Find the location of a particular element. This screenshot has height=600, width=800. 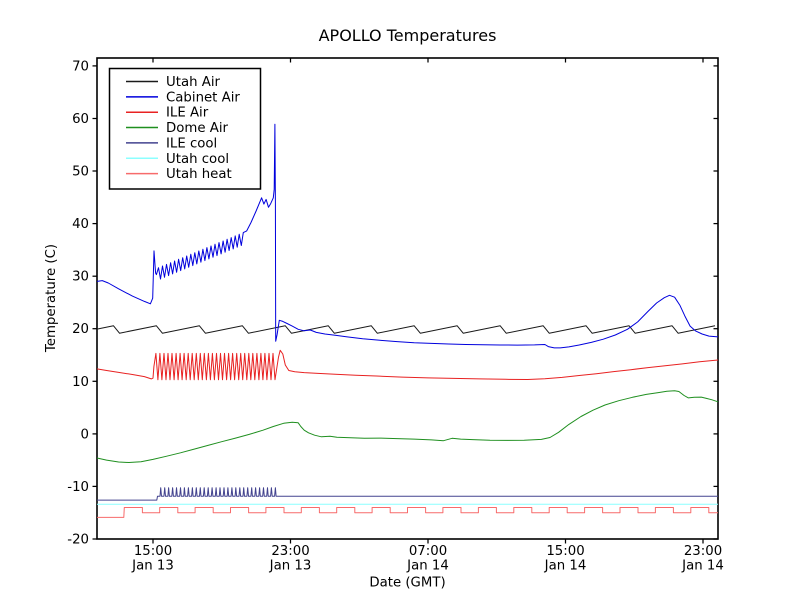

y-tick-label: 10 is located at coordinates (80, 382).